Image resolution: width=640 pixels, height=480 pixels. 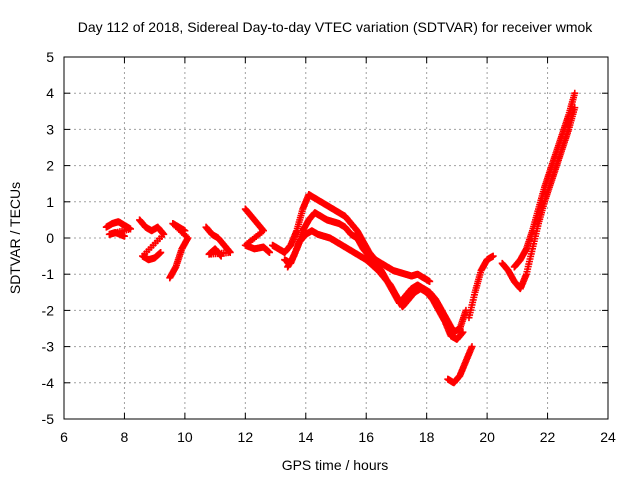 What do you see at coordinates (257, 230) in the screenshot?
I see `series-arc5` at bounding box center [257, 230].